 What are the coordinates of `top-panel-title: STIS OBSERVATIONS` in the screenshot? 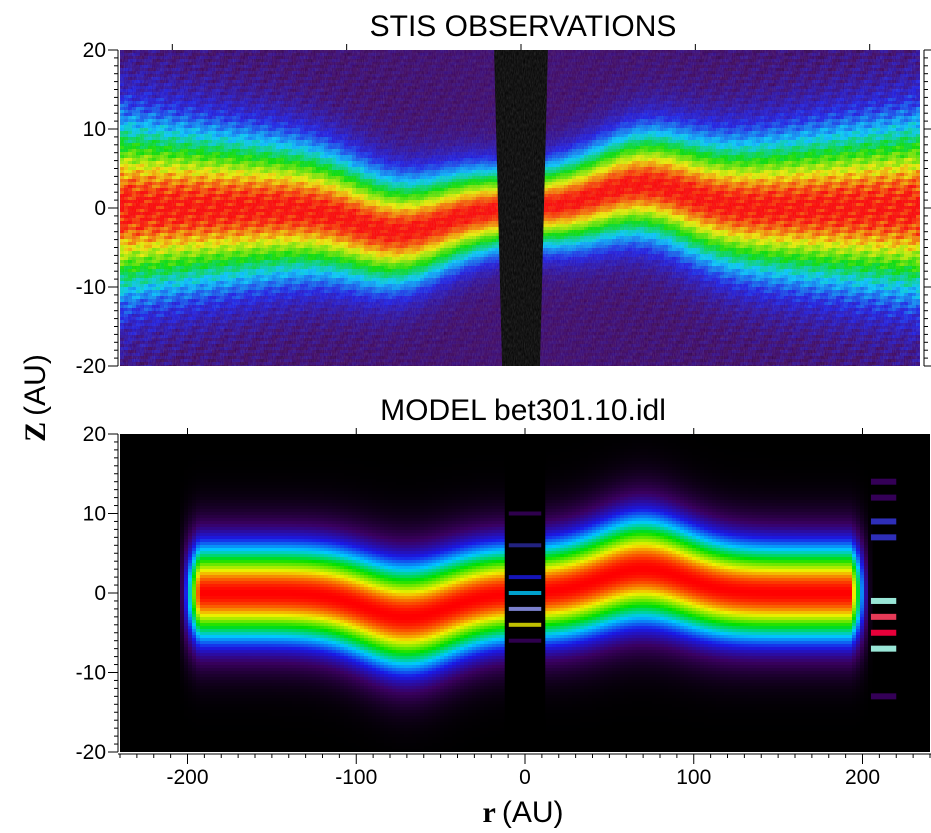 It's located at (523, 26).